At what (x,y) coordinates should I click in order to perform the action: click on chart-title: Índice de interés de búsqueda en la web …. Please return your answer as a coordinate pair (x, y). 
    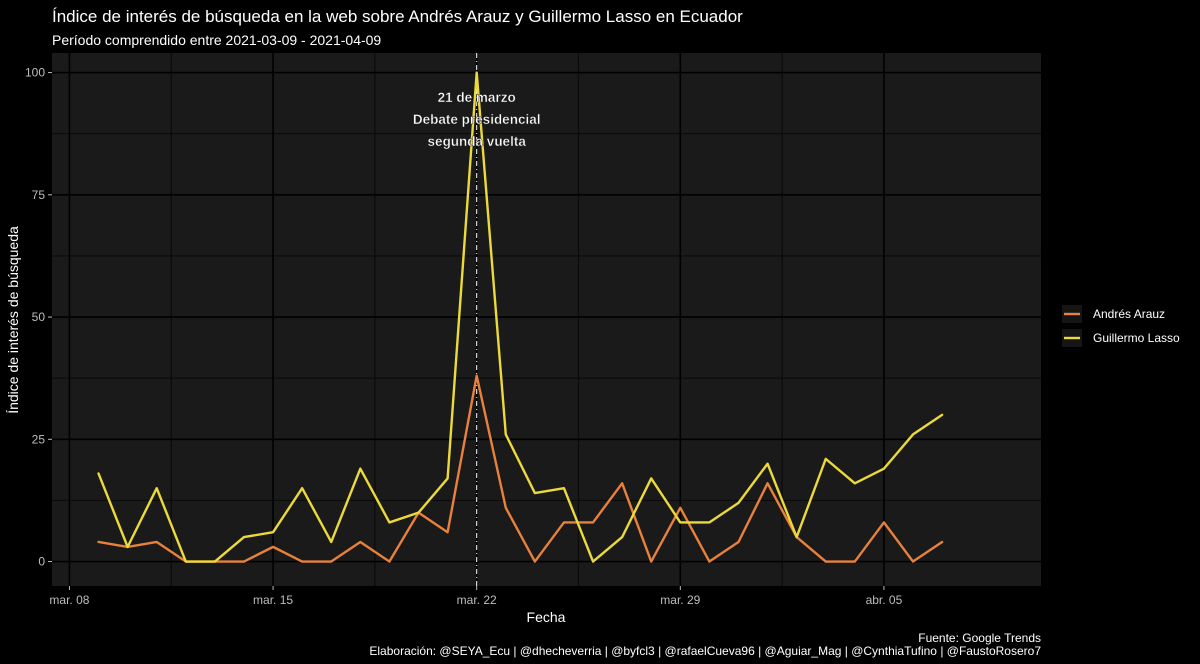
    Looking at the image, I should click on (397, 16).